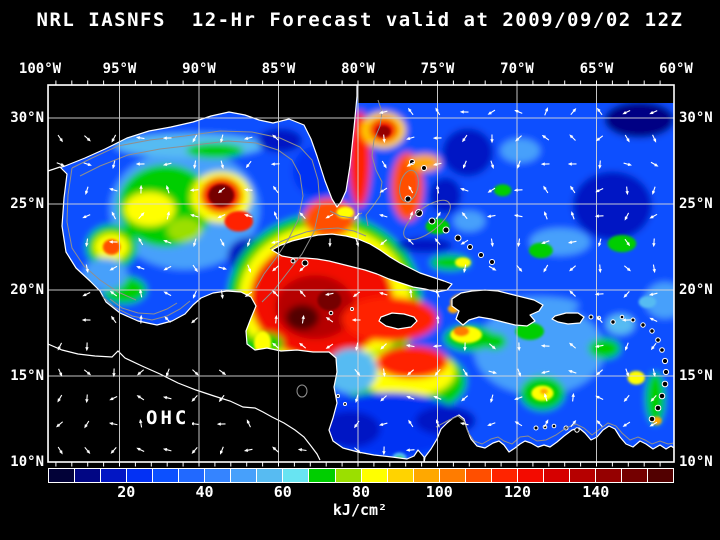 The image size is (720, 540). What do you see at coordinates (204, 492) in the screenshot?
I see `colorbar-tick-label: 40` at bounding box center [204, 492].